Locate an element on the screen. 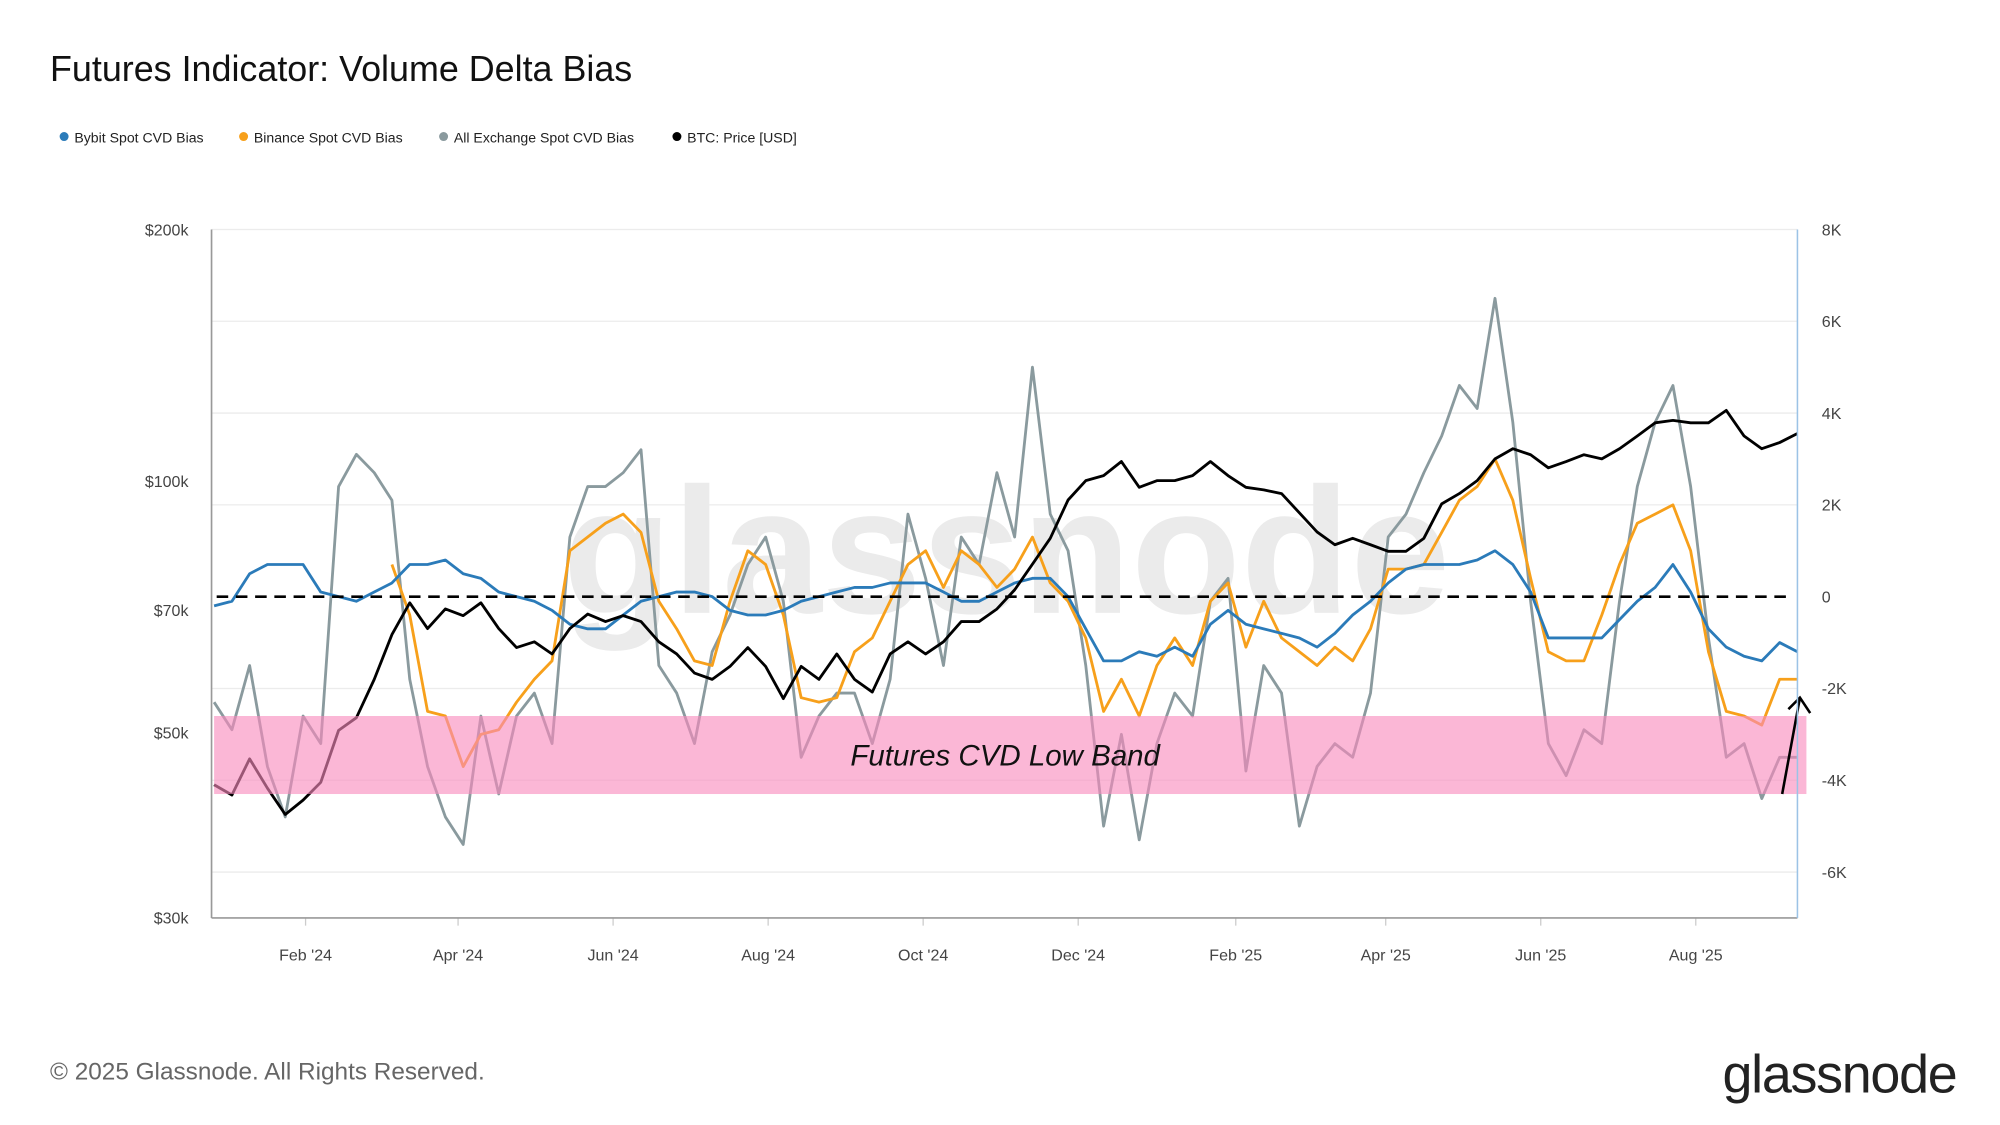  right-axis-tick-label: -4K is located at coordinates (1834, 781).